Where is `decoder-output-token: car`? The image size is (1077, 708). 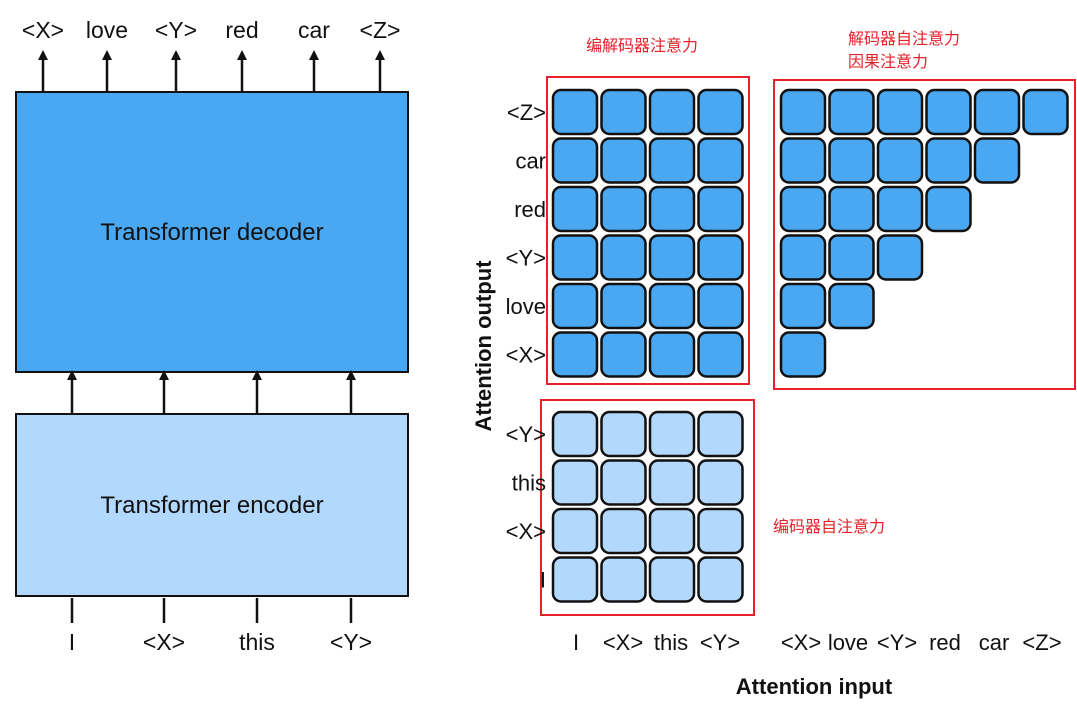
decoder-output-token: car is located at coordinates (314, 30).